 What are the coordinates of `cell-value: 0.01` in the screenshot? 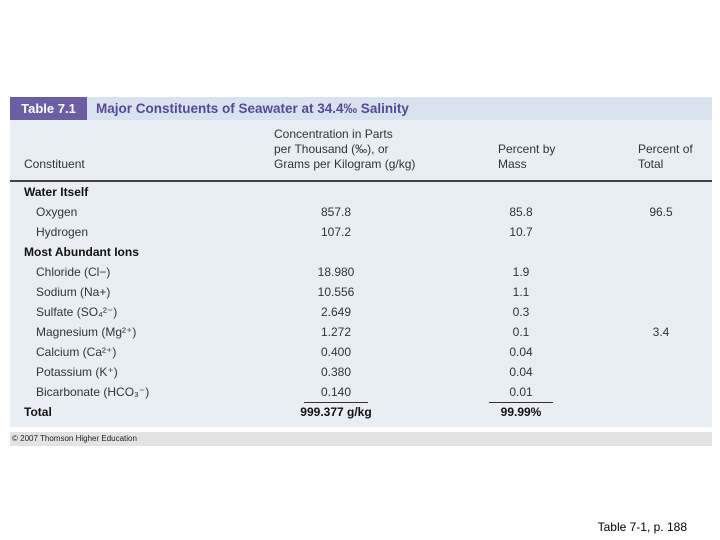 It's located at (521, 392).